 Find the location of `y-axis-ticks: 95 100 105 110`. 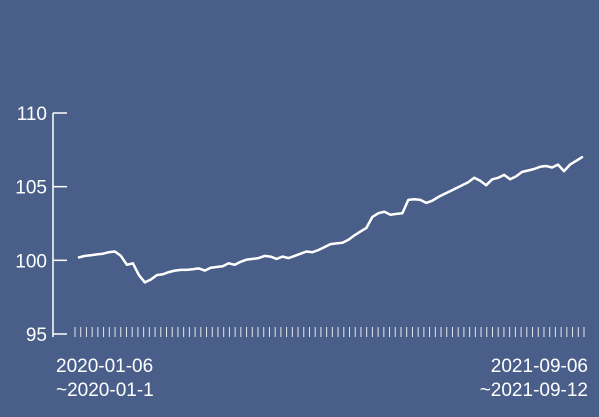

y-axis-ticks: 95 100 105 110 is located at coordinates (41, 225).